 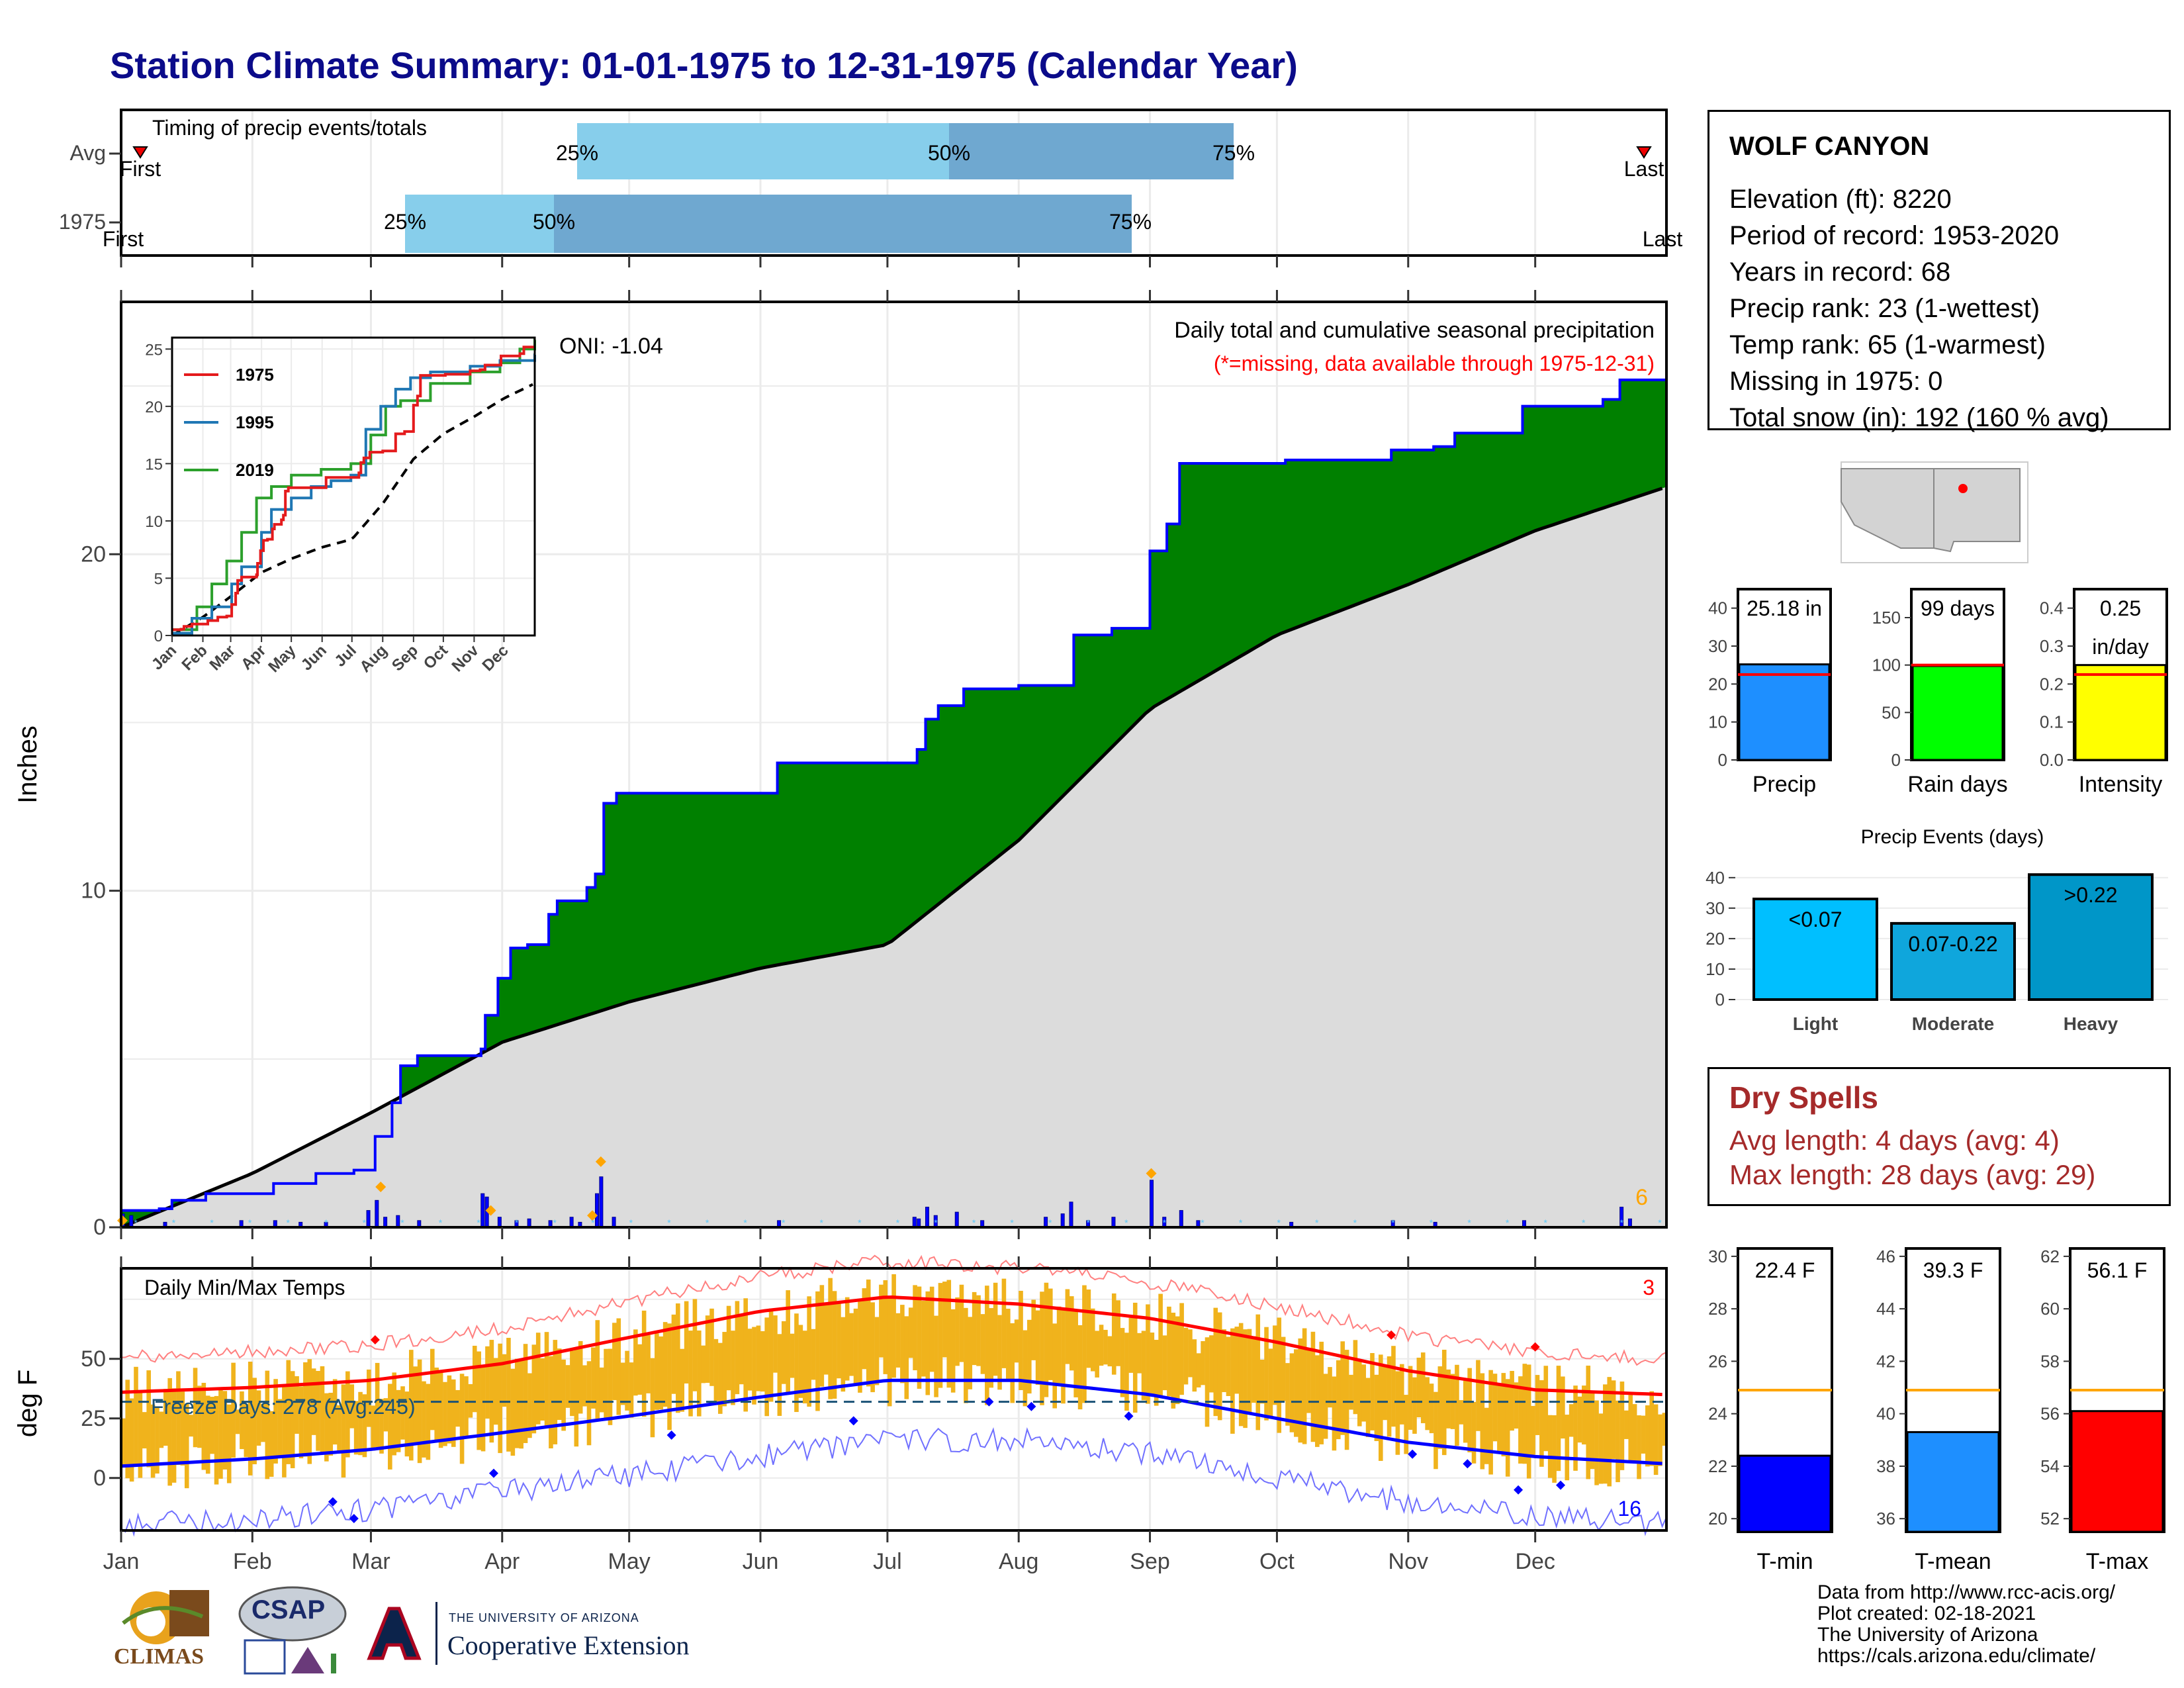 What do you see at coordinates (2121, 784) in the screenshot?
I see `mini-bar-label: Intensity` at bounding box center [2121, 784].